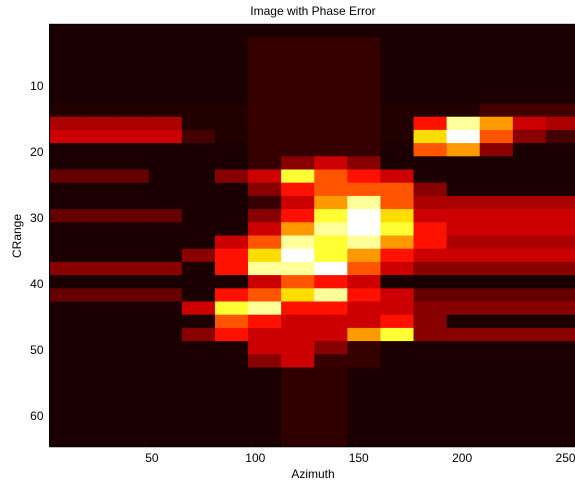 The width and height of the screenshot is (575, 488). Describe the element at coordinates (37, 350) in the screenshot. I see `y-tick-label: 50` at that location.